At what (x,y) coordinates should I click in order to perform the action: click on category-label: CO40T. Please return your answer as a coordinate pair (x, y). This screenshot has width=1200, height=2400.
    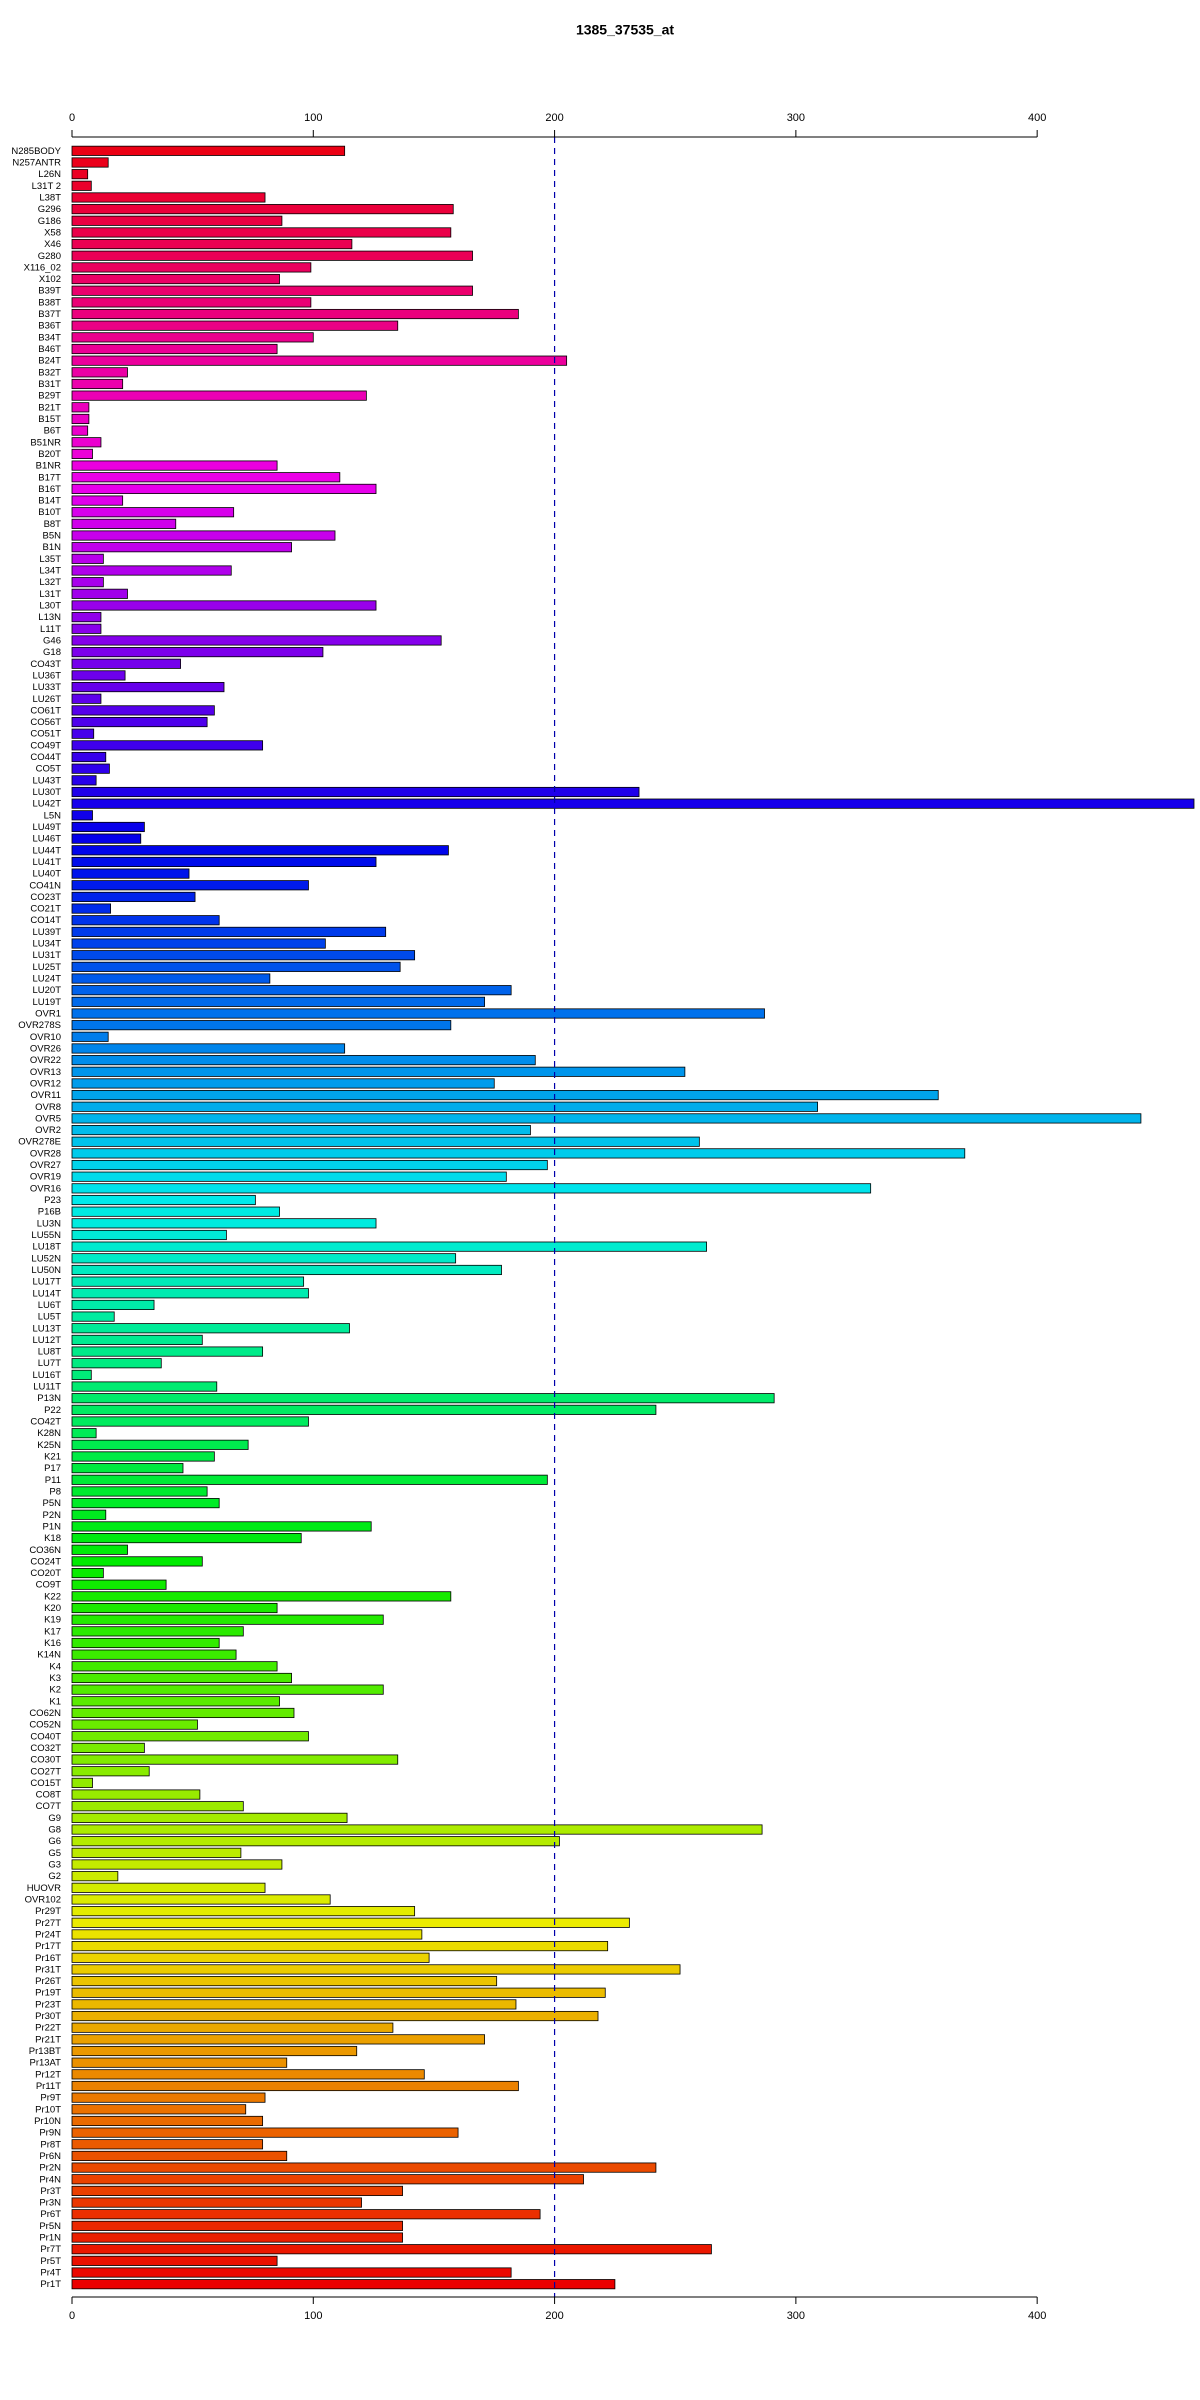
    Looking at the image, I should click on (45, 1736).